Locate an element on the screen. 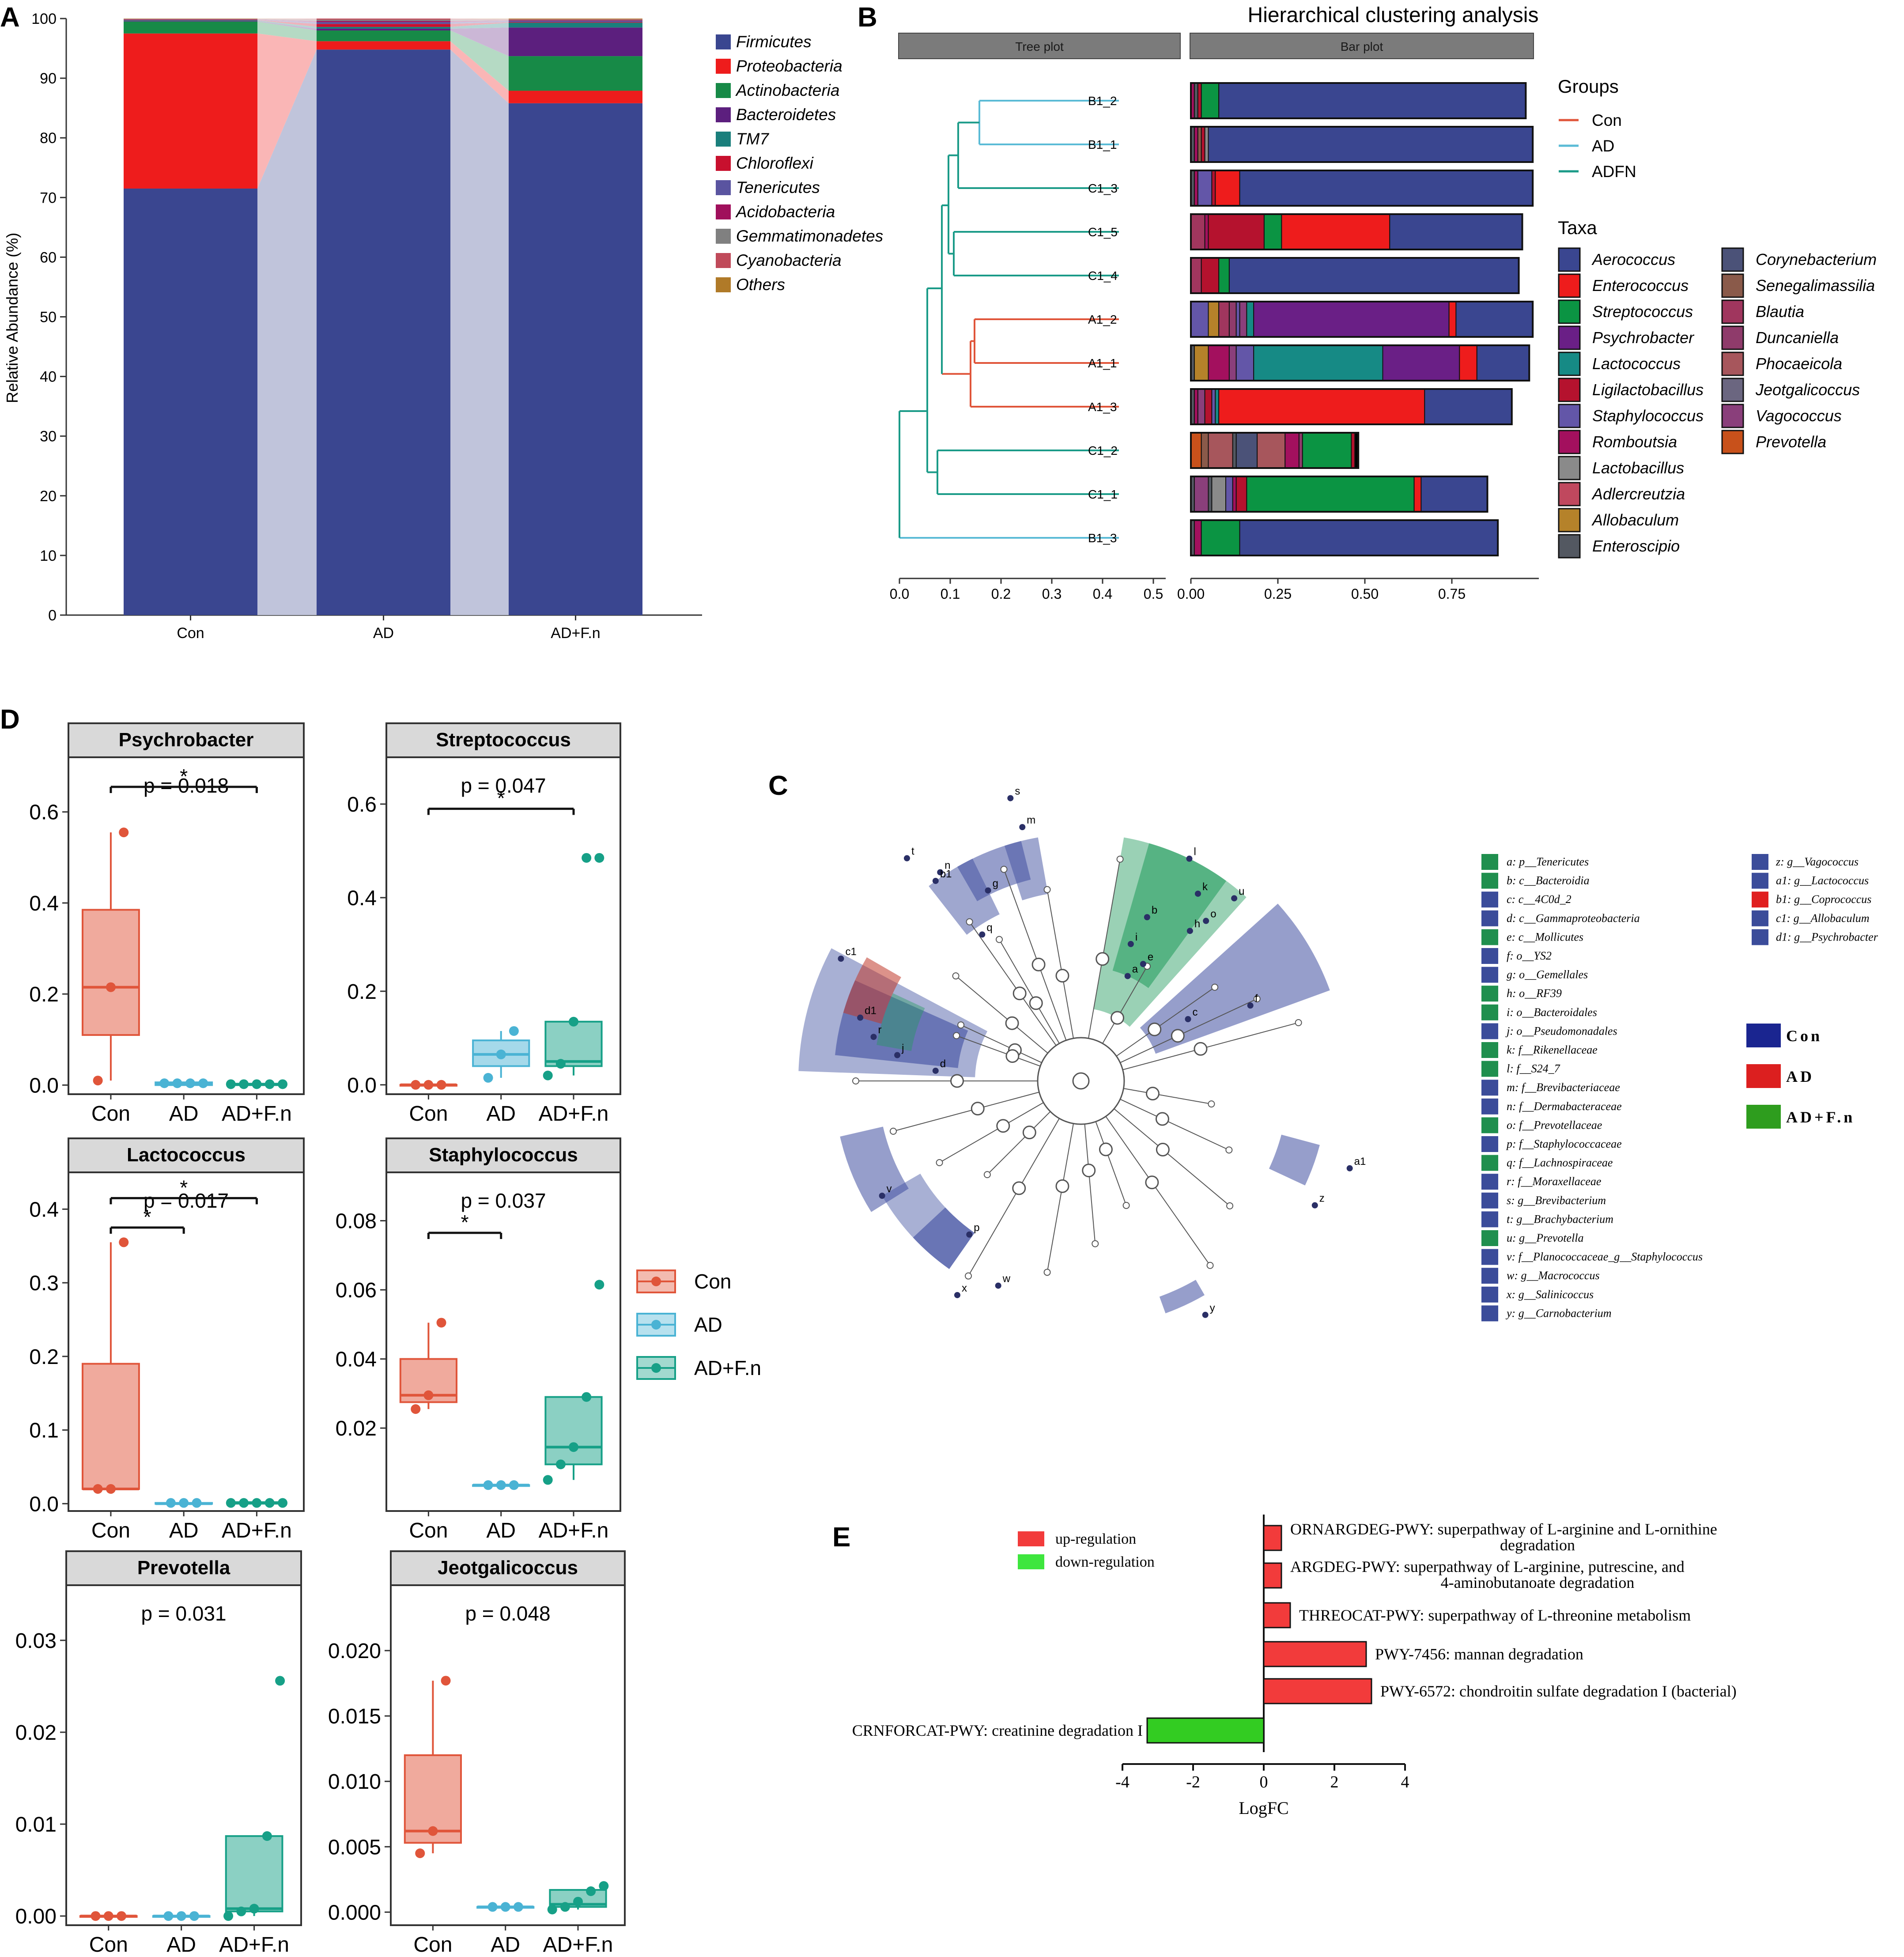 This screenshot has width=1904, height=1957. panel-a-x-tick-label: Con is located at coordinates (190, 633).